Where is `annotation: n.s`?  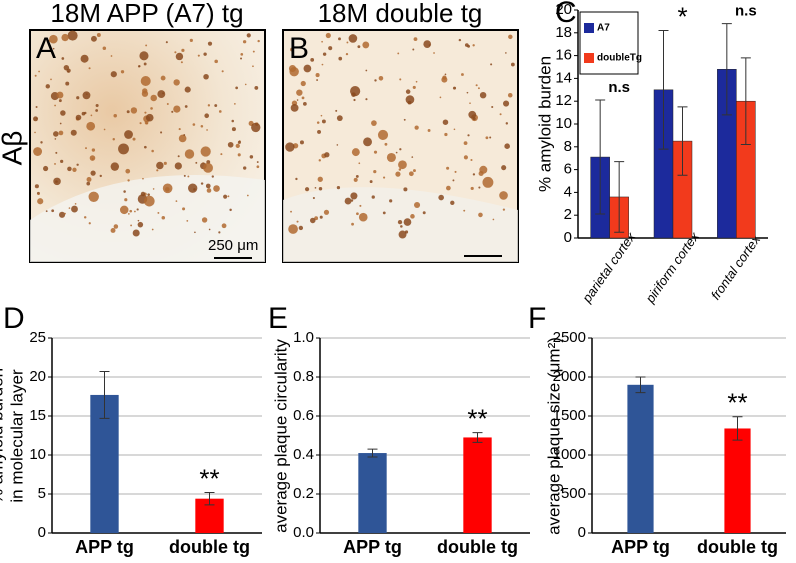
annotation: n.s is located at coordinates (746, 11).